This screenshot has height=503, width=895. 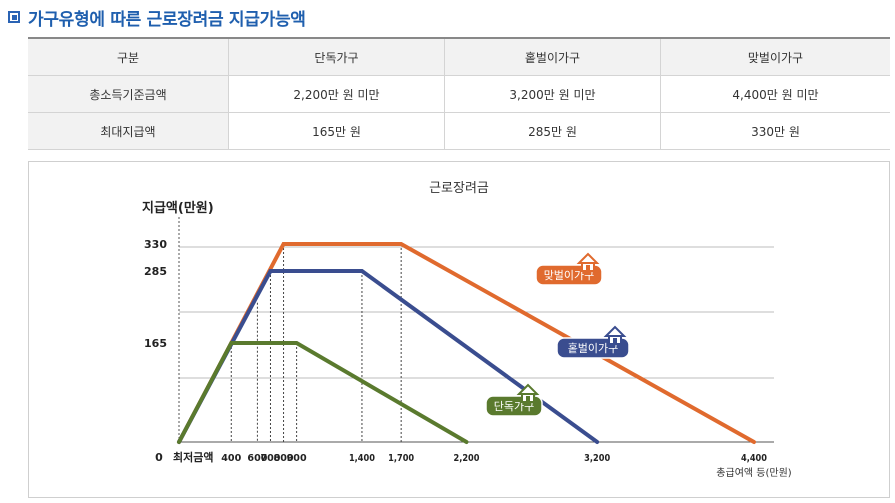 What do you see at coordinates (231, 458) in the screenshot?
I see `x-tick-label: 400` at bounding box center [231, 458].